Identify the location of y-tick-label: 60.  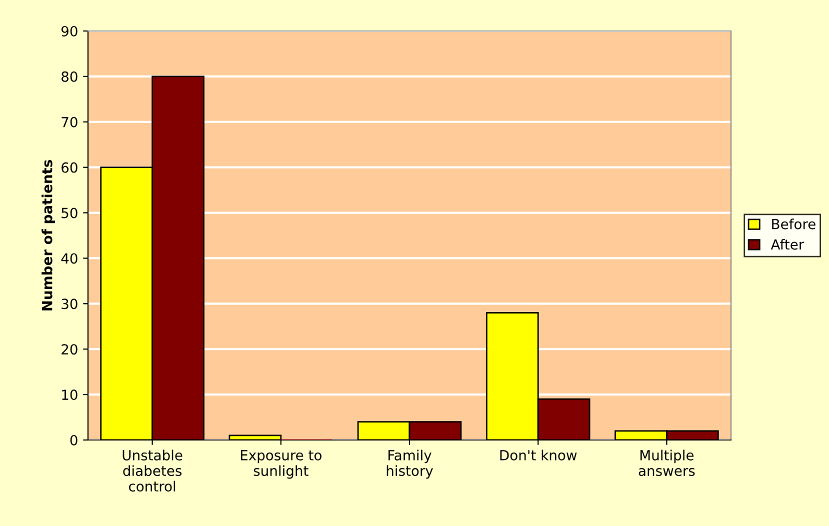
(70, 167).